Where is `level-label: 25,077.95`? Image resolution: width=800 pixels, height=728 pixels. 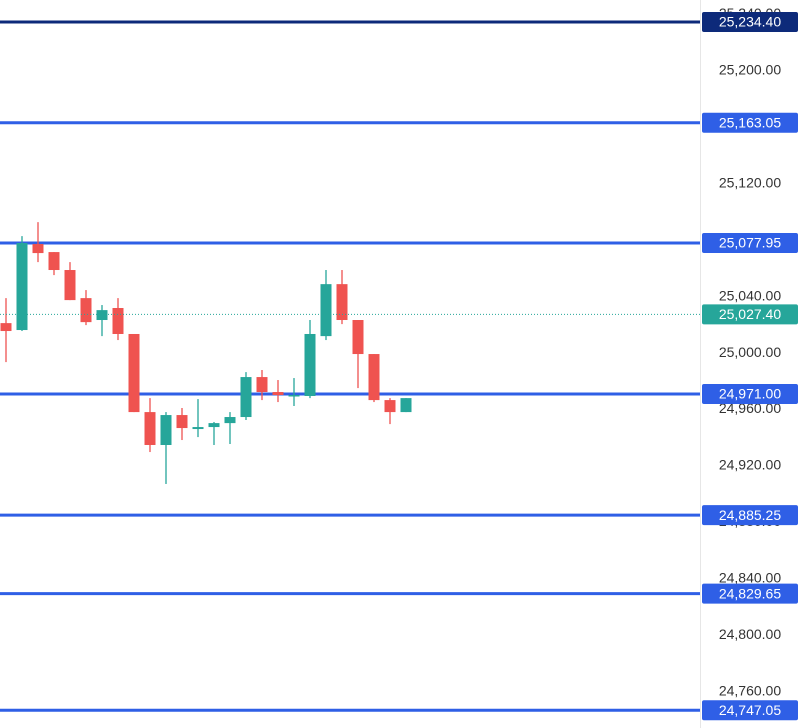
level-label: 25,077.95 is located at coordinates (750, 243).